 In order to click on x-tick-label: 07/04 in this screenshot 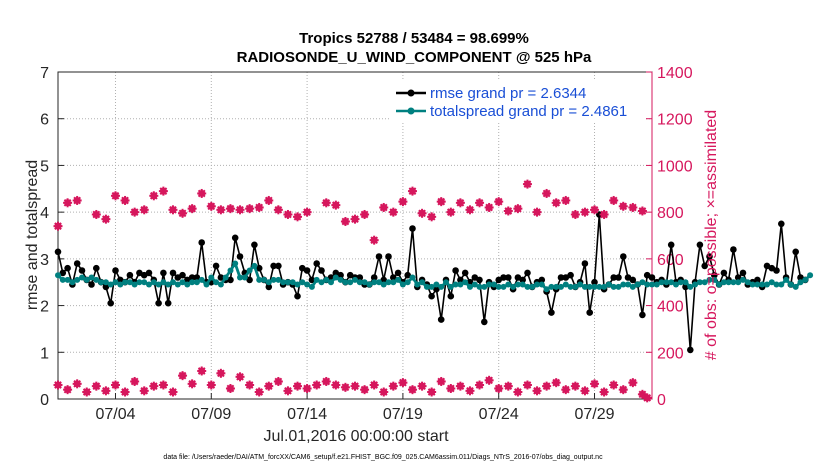, I will do `click(115, 414)`.